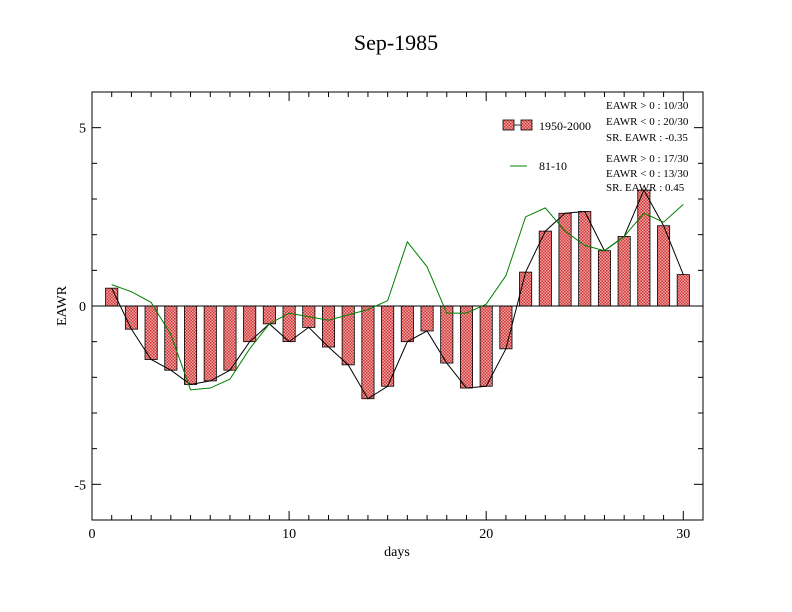 This screenshot has height=612, width=792. Describe the element at coordinates (82, 129) in the screenshot. I see `y-tick-label: 5` at that location.